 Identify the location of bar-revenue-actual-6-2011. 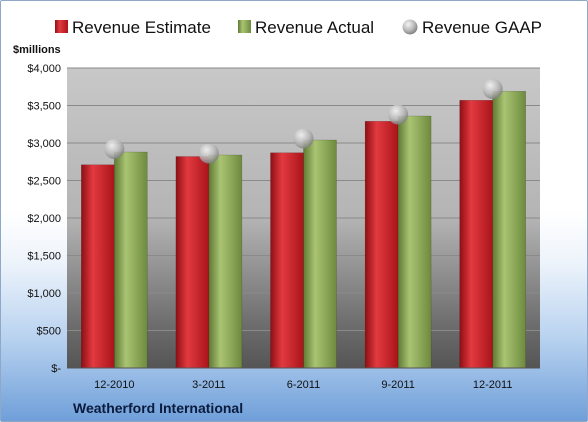
(320, 254).